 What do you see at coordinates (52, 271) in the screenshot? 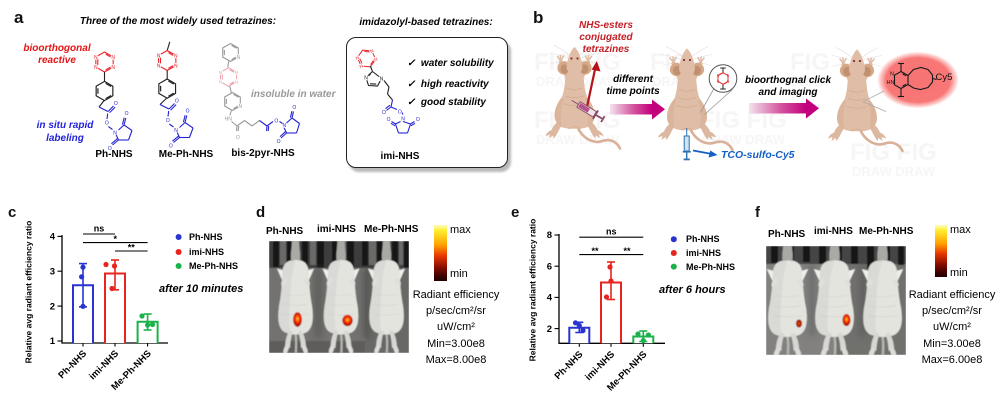
I see `svg-text: 3` at bounding box center [52, 271].